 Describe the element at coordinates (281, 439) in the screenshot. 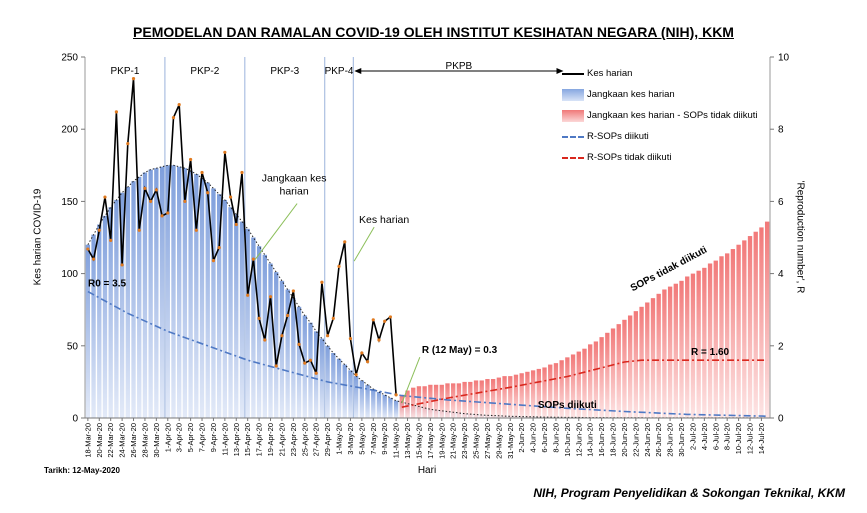

I see `x-tick-label: 21-Apr-20` at that location.